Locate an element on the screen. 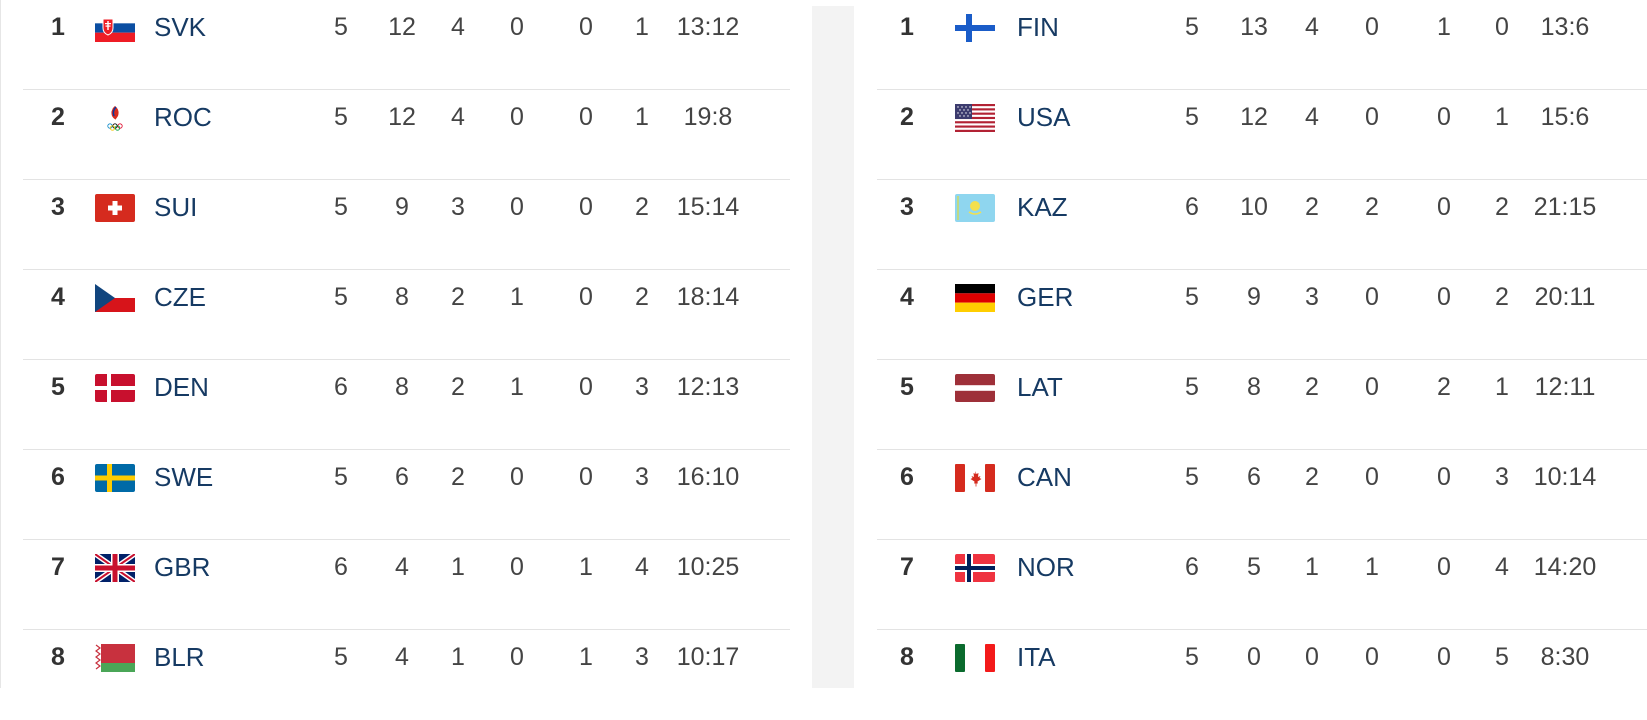 This screenshot has height=720, width=1647. table-row: 4 GER 5 9 3 0 0 2 20:11 is located at coordinates (1262, 315).